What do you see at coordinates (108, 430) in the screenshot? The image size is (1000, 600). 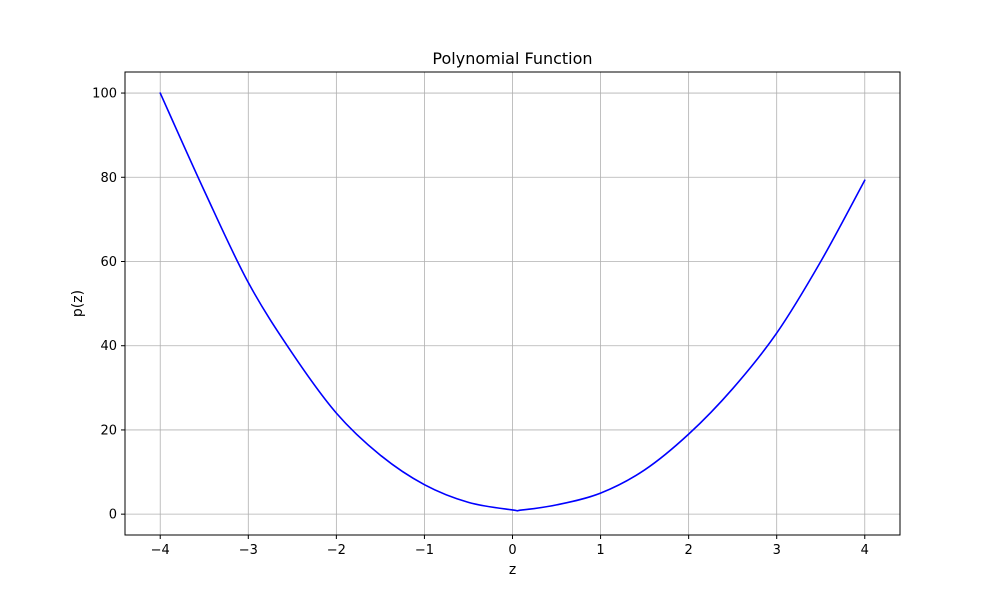 I see `y-tick-label: 20` at bounding box center [108, 430].